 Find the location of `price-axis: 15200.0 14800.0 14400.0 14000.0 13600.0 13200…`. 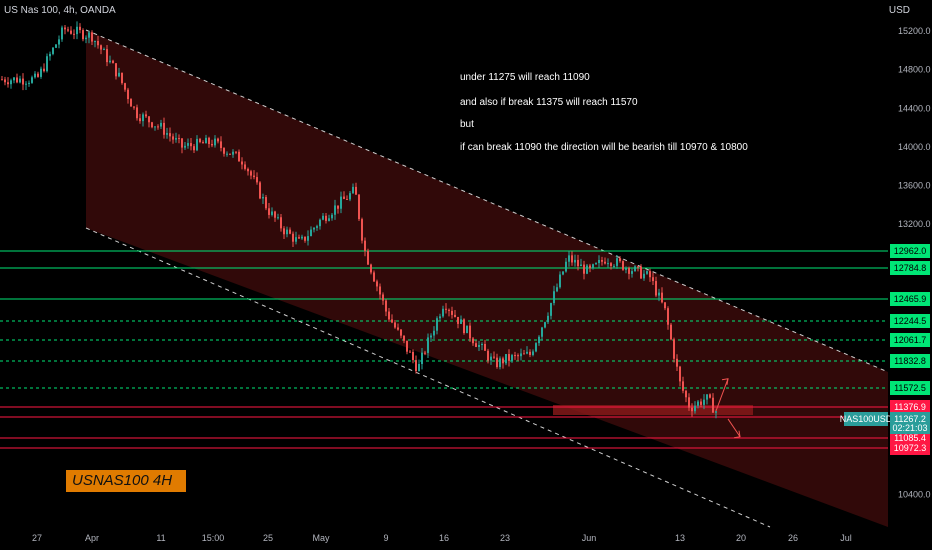

price-axis: 15200.0 14800.0 14400.0 14000.0 13600.0 13200… is located at coordinates (914, 263).